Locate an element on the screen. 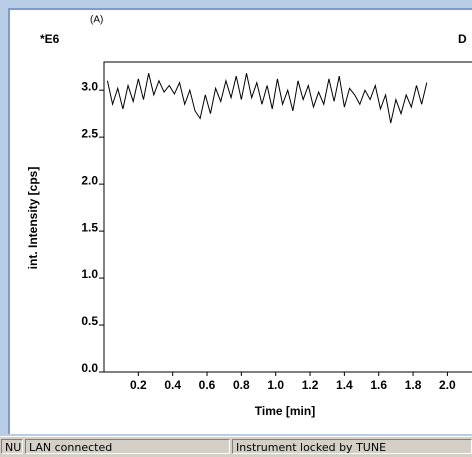  y-tick-label: 3.0 is located at coordinates (89, 86).